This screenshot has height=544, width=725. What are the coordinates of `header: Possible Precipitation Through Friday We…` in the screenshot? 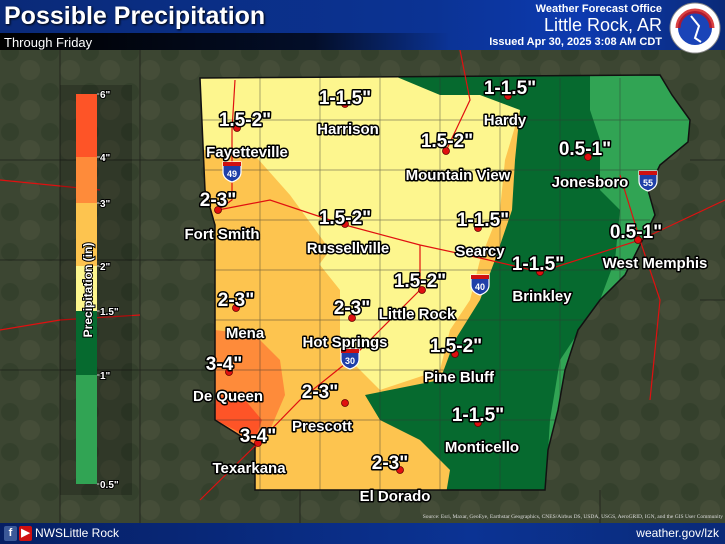 It's located at (362, 27).